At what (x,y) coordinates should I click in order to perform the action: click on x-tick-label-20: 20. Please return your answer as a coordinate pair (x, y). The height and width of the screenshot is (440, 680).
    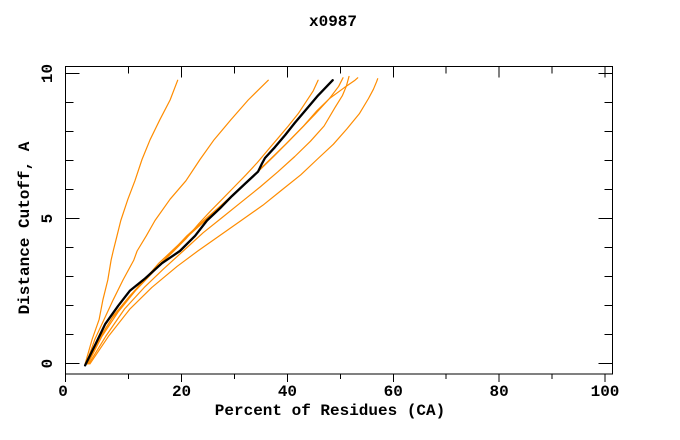
    Looking at the image, I should click on (181, 392).